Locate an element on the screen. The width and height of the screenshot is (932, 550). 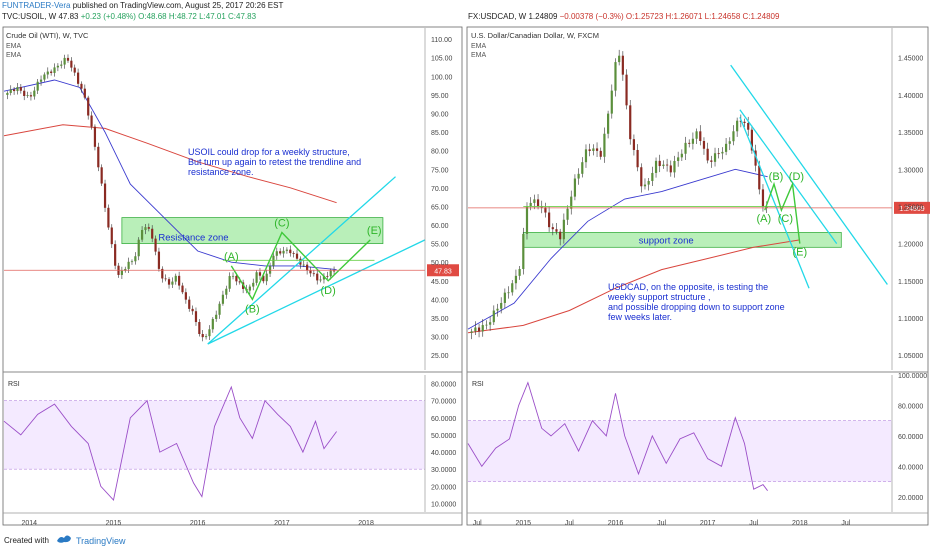
left-time-tick-label: 2017 is located at coordinates (282, 523).